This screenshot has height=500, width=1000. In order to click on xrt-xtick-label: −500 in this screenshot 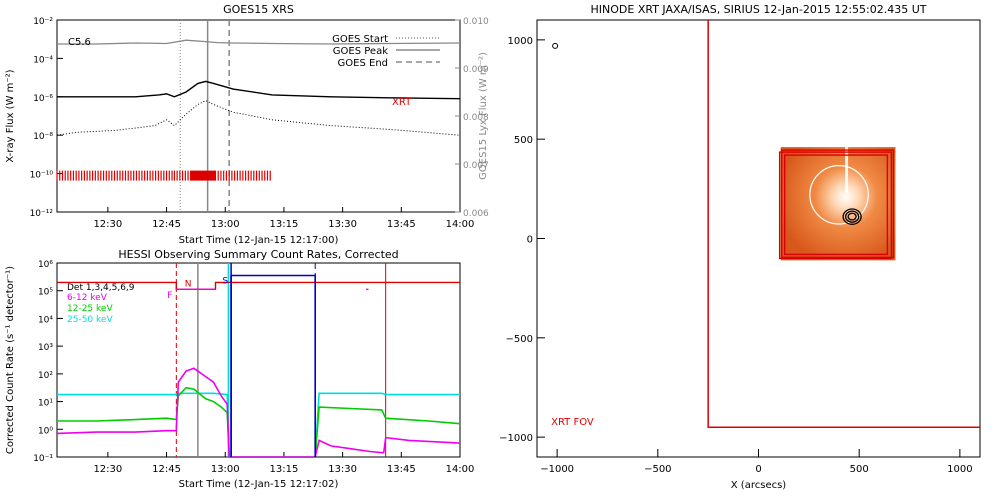, I will do `click(657, 469)`.